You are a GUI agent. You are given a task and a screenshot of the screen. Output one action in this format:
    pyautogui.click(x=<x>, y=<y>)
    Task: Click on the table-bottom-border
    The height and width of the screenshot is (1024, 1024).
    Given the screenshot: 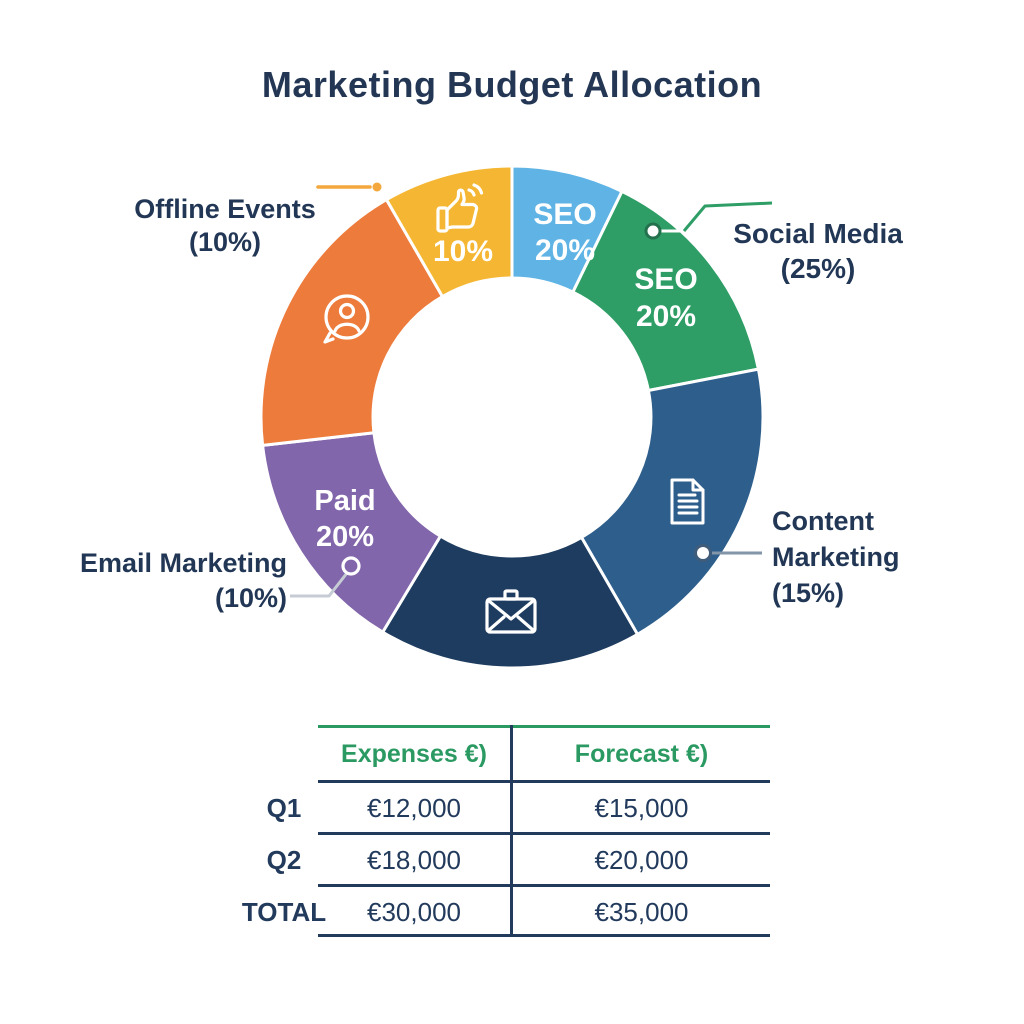 What is the action you would take?
    pyautogui.click(x=544, y=935)
    